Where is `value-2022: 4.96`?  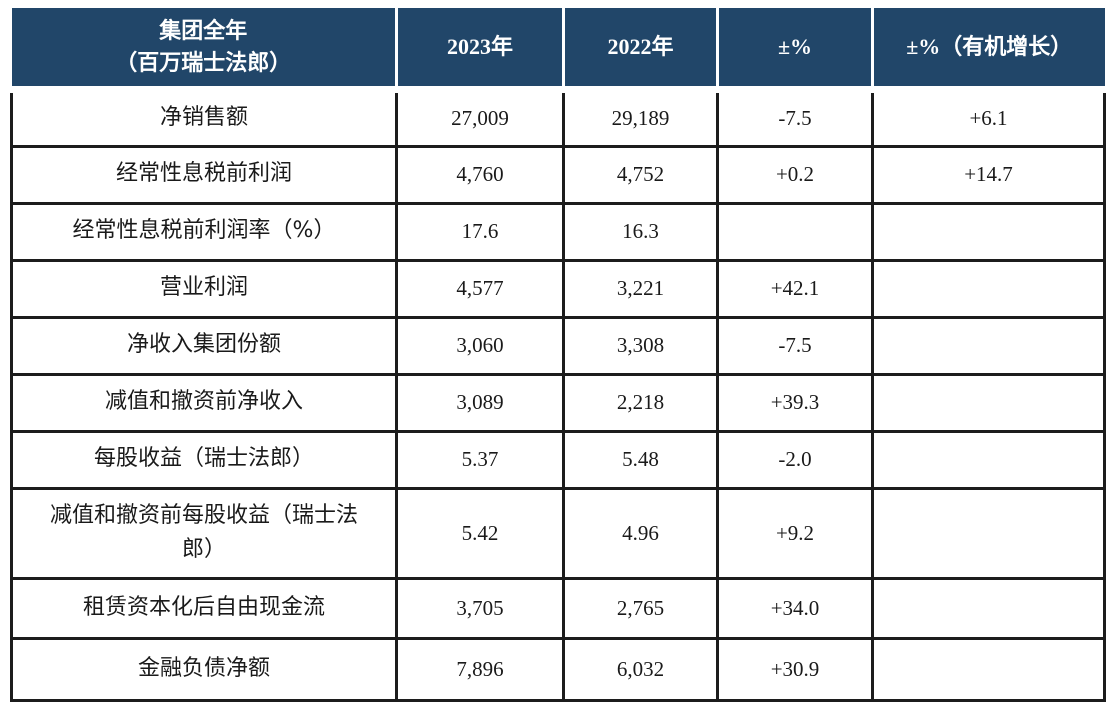
value-2022: 4.96 is located at coordinates (640, 533).